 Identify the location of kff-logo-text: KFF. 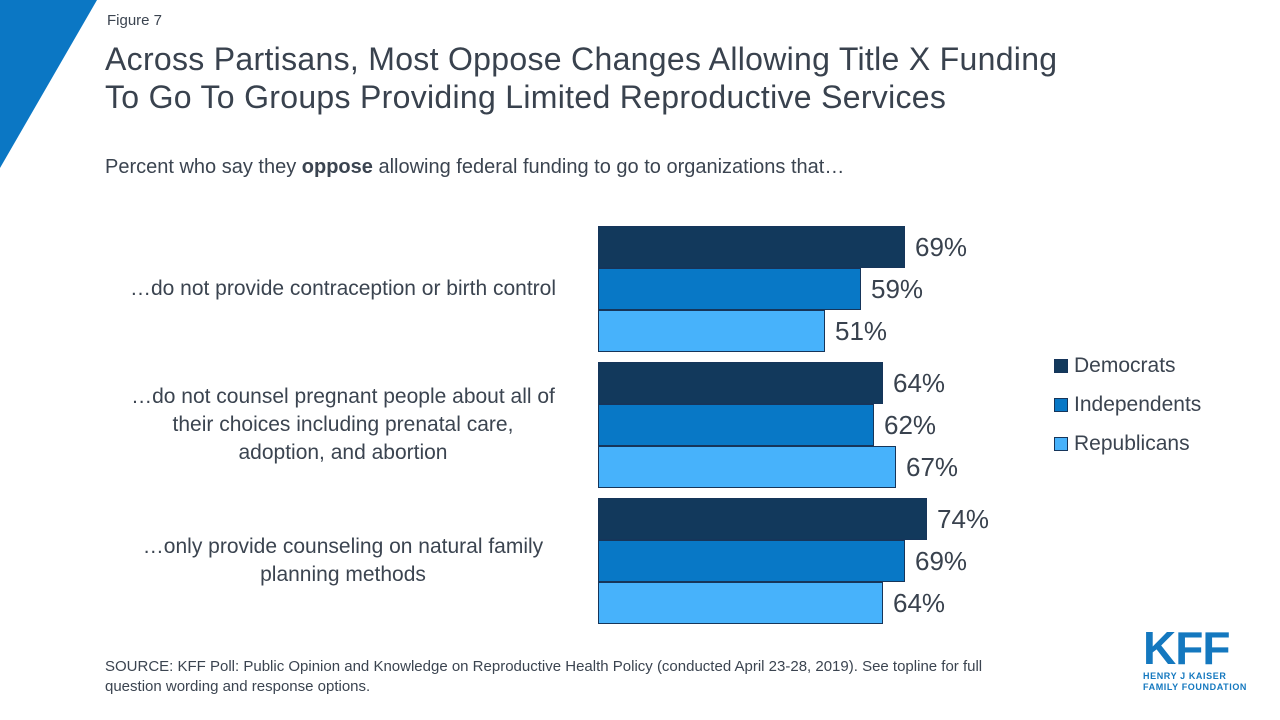
(1186, 648).